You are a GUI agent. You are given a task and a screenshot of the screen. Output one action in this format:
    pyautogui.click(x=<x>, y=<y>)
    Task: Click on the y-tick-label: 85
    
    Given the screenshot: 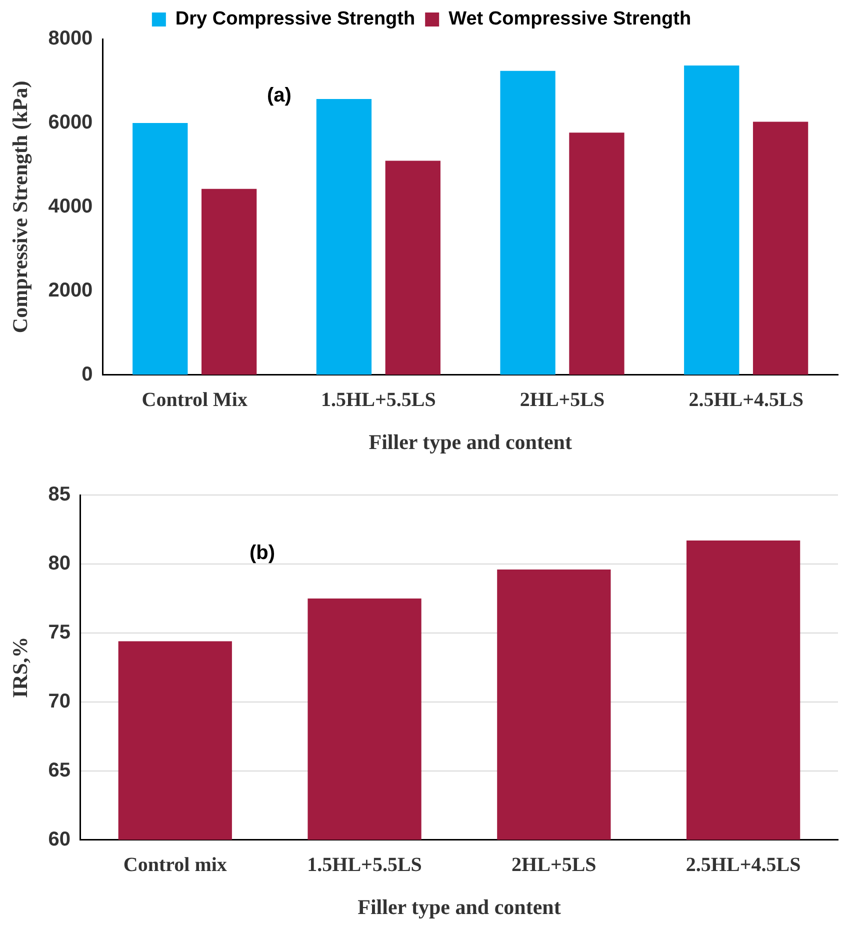 What is the action you would take?
    pyautogui.click(x=59, y=495)
    